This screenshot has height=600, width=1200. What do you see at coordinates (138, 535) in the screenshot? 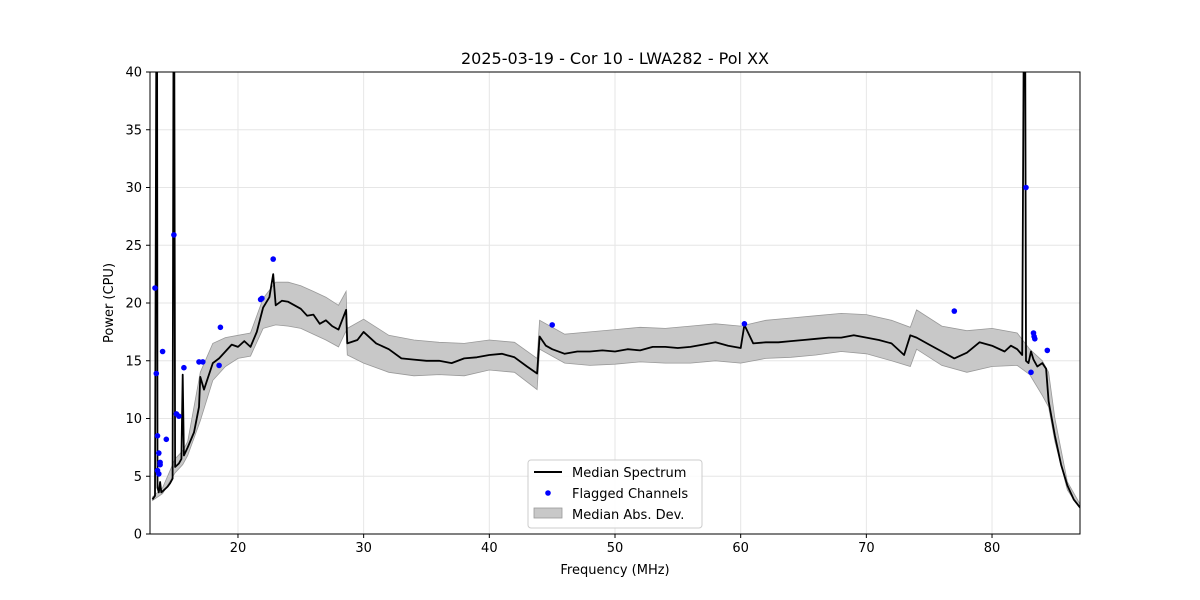
I see `y-tick-label: 0` at bounding box center [138, 535].